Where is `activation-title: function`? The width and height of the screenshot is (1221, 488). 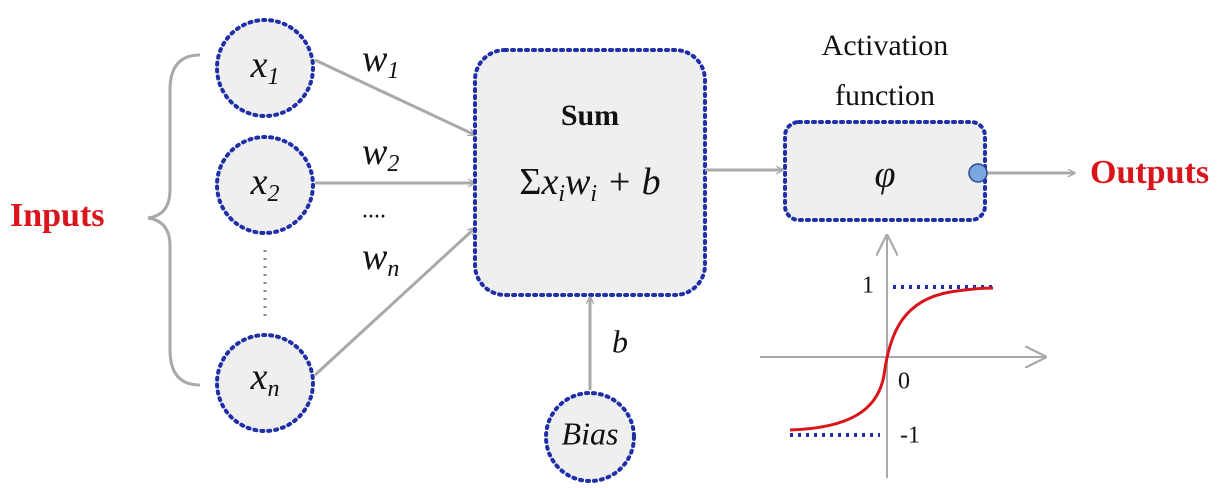 activation-title: function is located at coordinates (885, 95).